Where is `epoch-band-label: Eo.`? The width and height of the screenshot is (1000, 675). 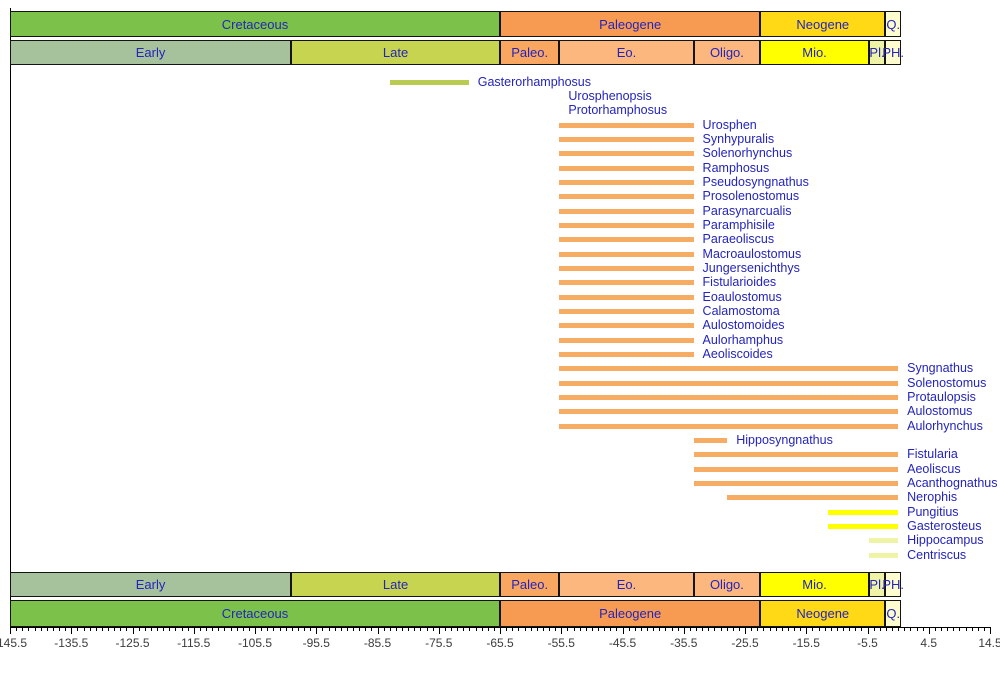
epoch-band-label: Eo. is located at coordinates (626, 584).